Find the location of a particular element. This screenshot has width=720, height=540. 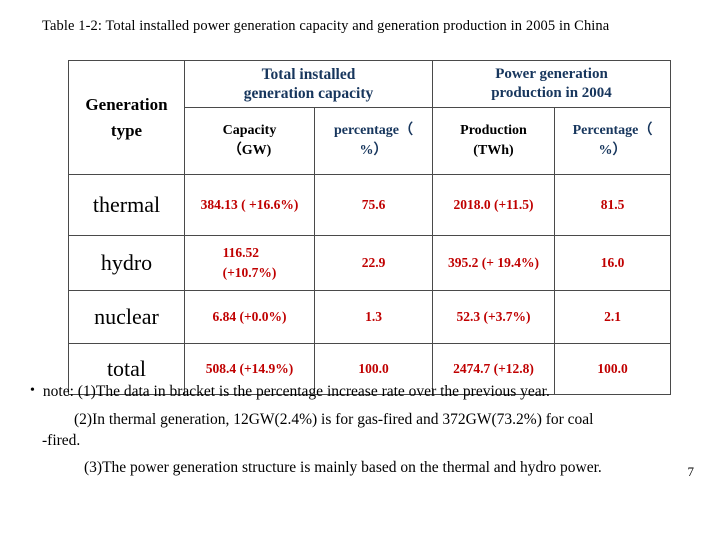

cell-capacity: 384.13 ( +16.6%) is located at coordinates (249, 205).